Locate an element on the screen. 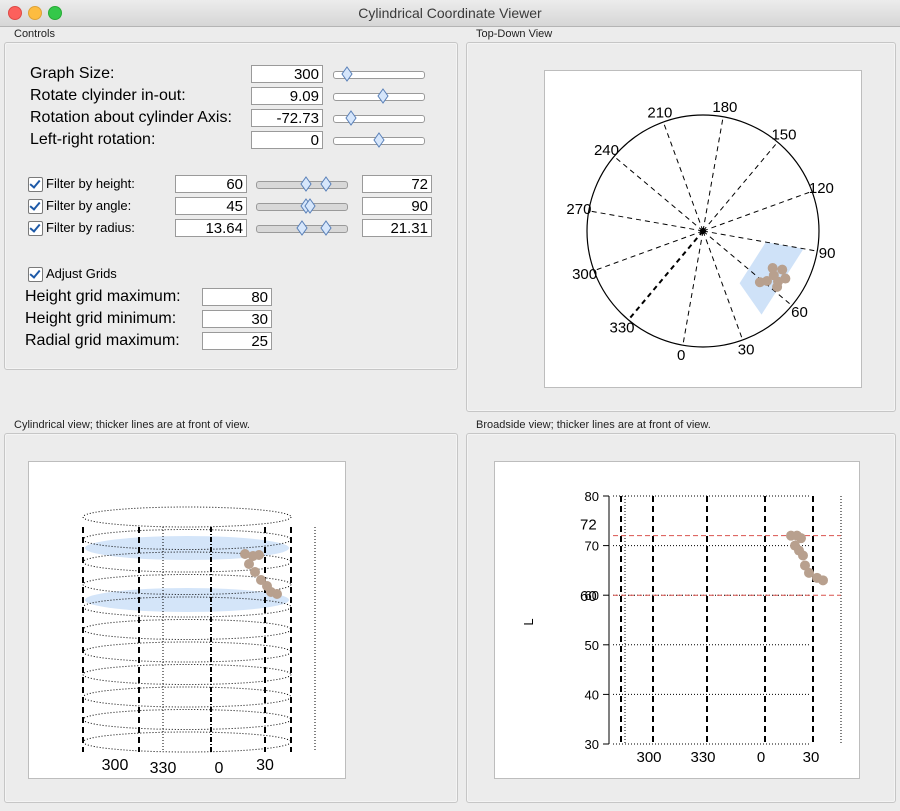 This screenshot has height=811, width=900. origin-marker is located at coordinates (703, 231).